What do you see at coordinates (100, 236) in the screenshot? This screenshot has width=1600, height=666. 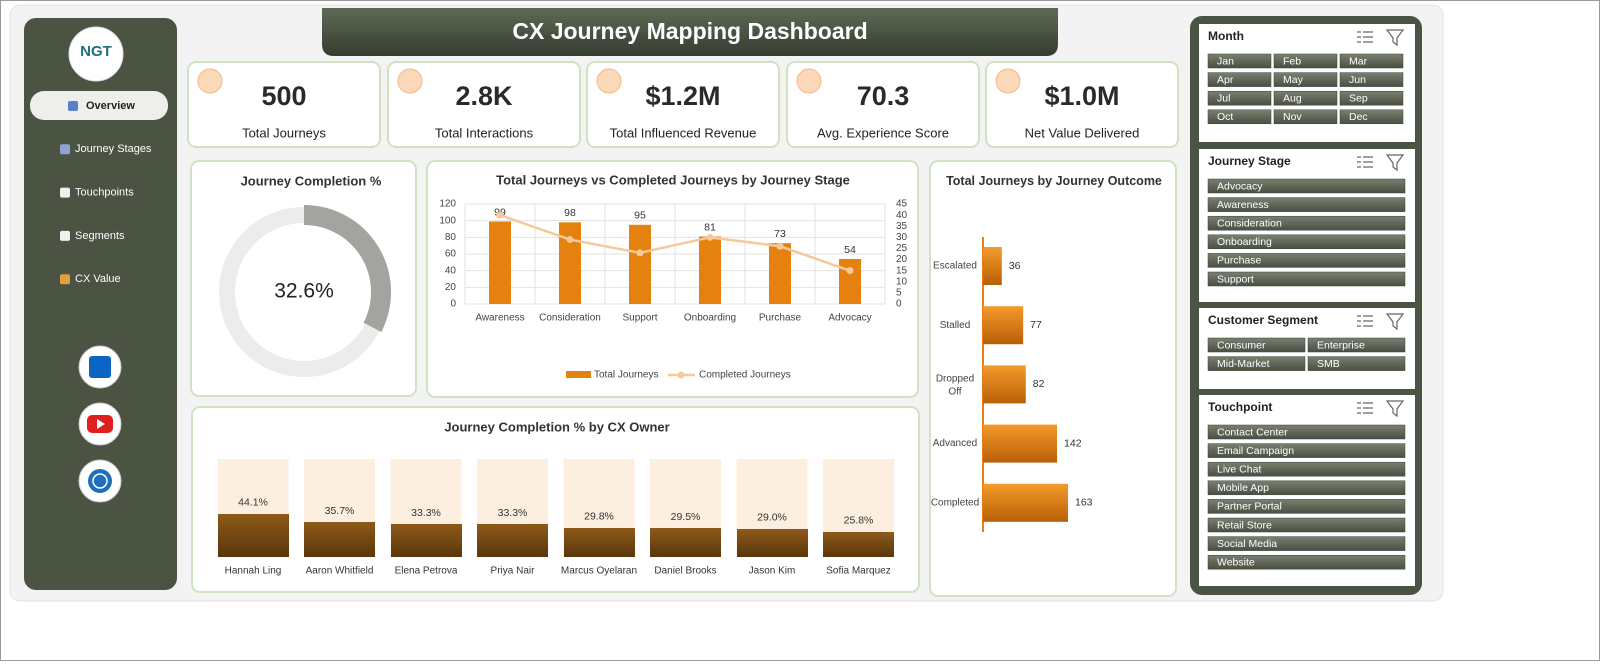 I see `nav-item: Segments` at bounding box center [100, 236].